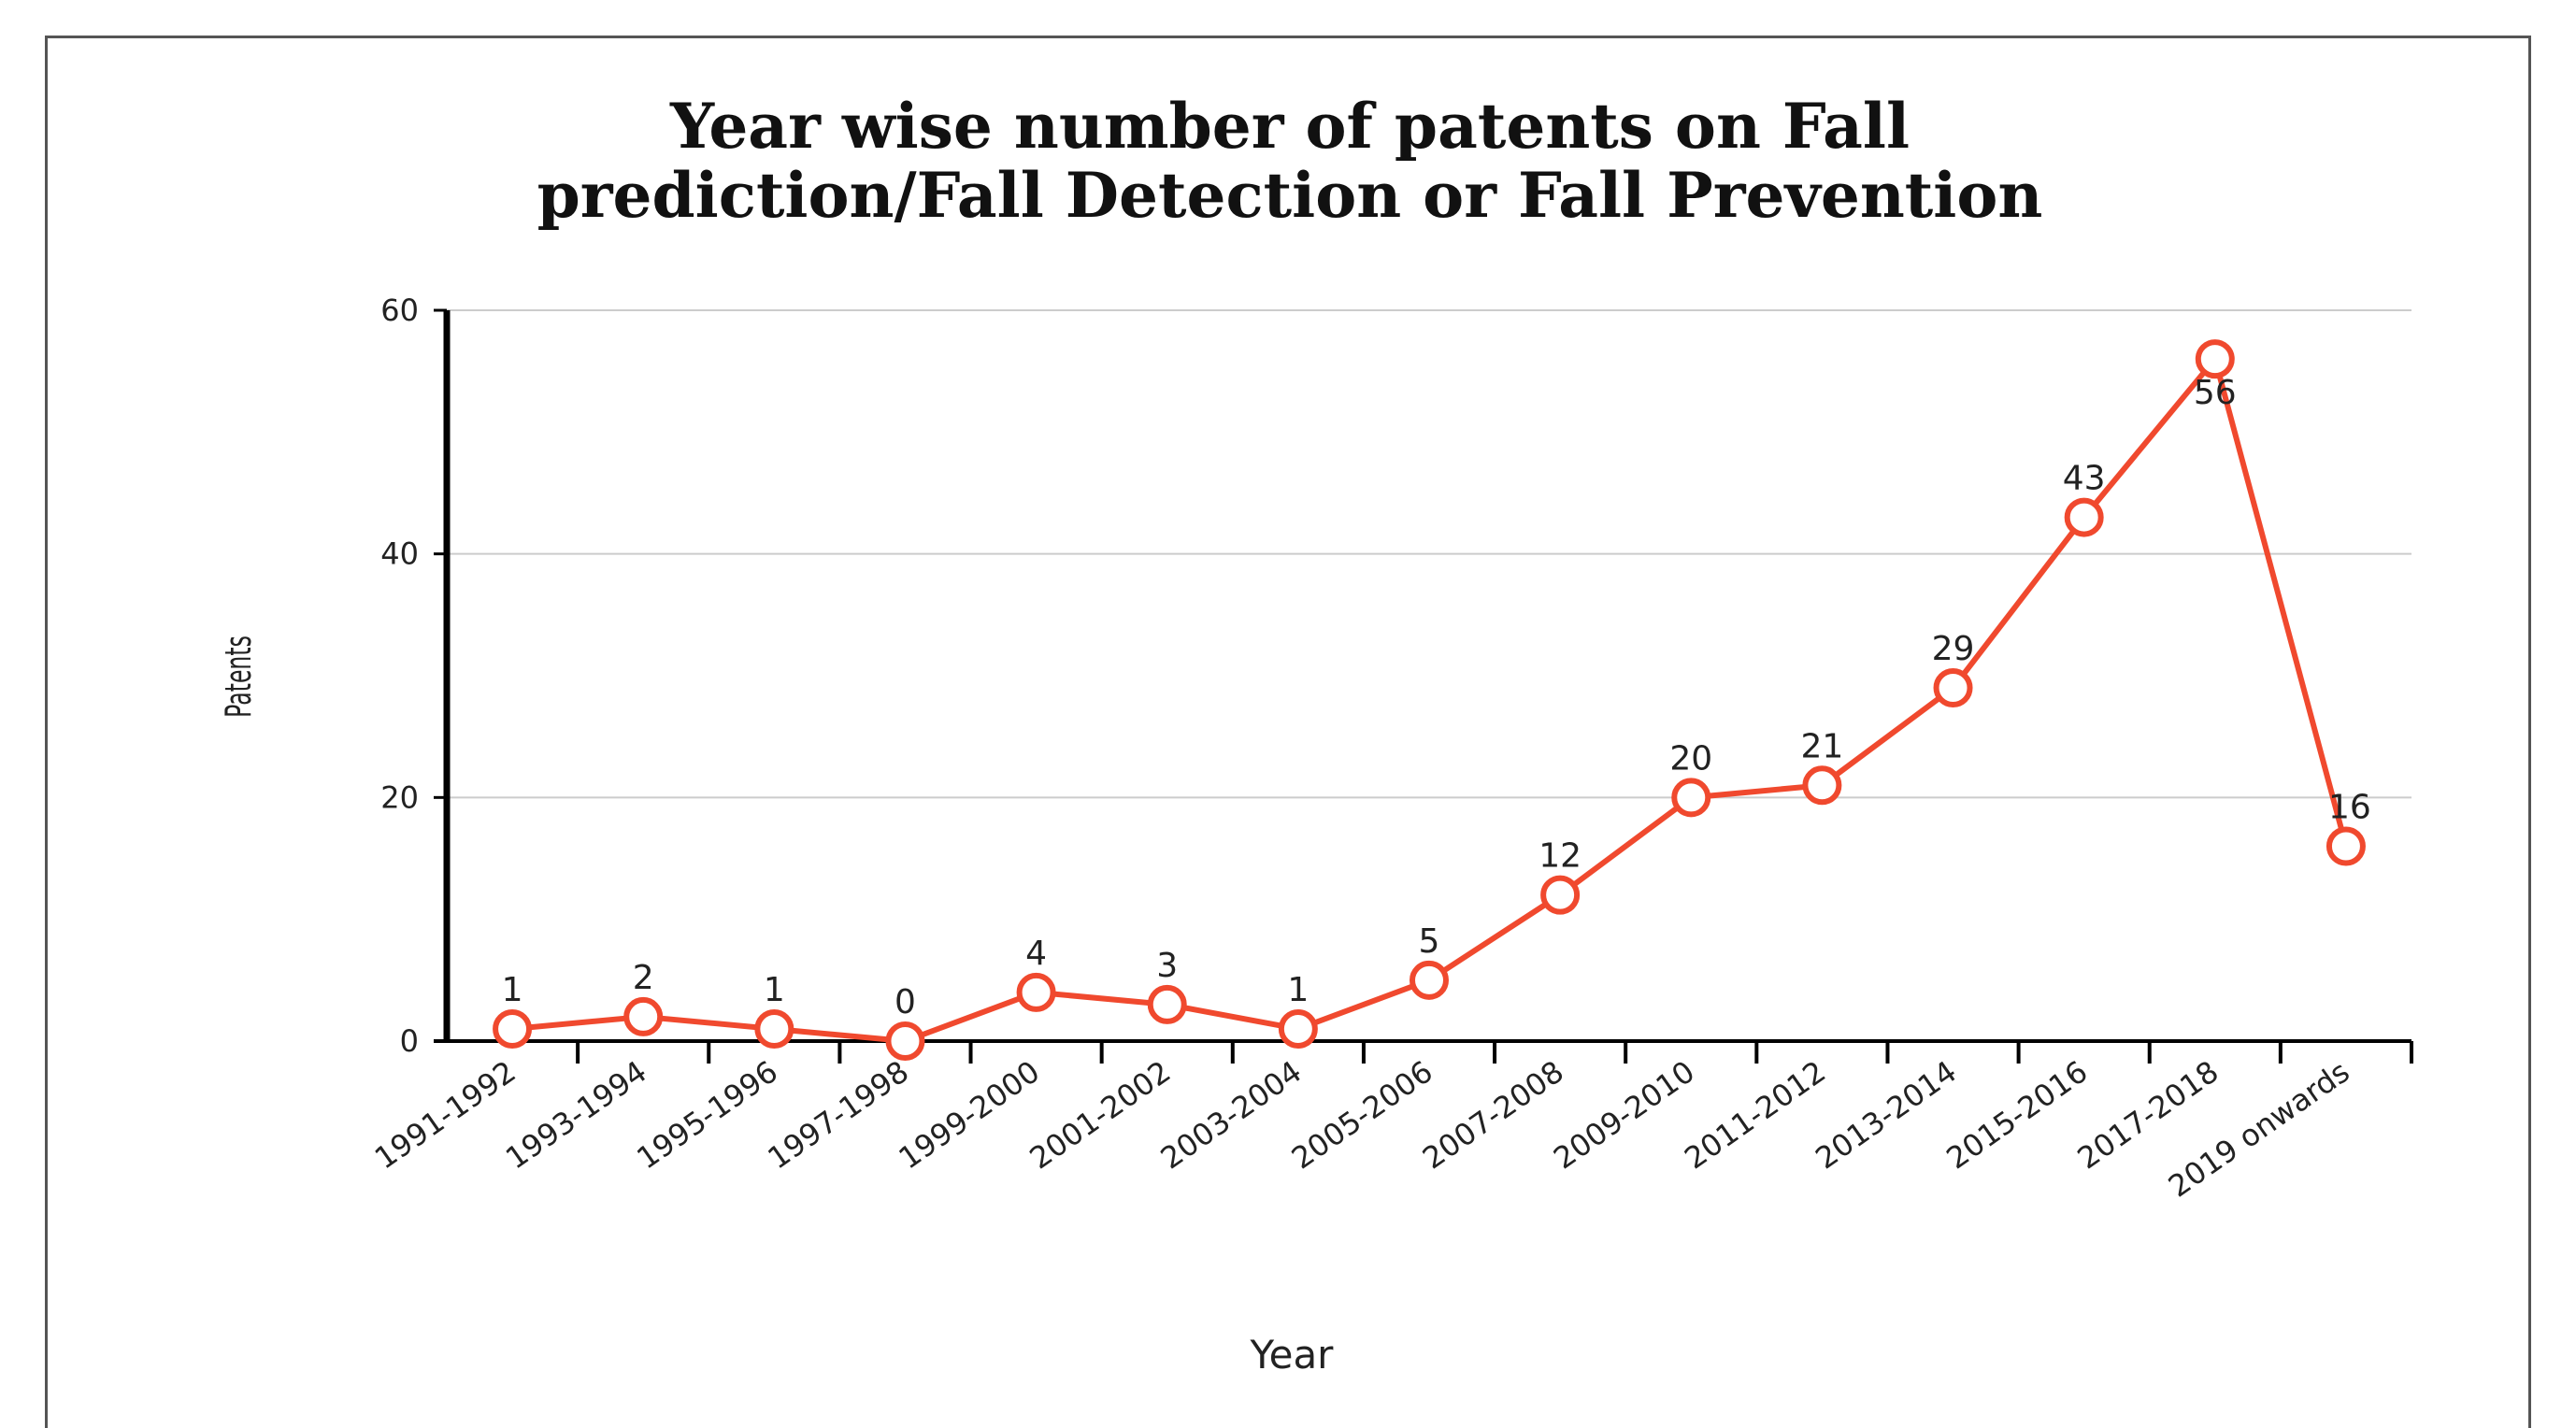 The width and height of the screenshot is (2576, 1428). What do you see at coordinates (774, 990) in the screenshot?
I see `data-label-2: 1` at bounding box center [774, 990].